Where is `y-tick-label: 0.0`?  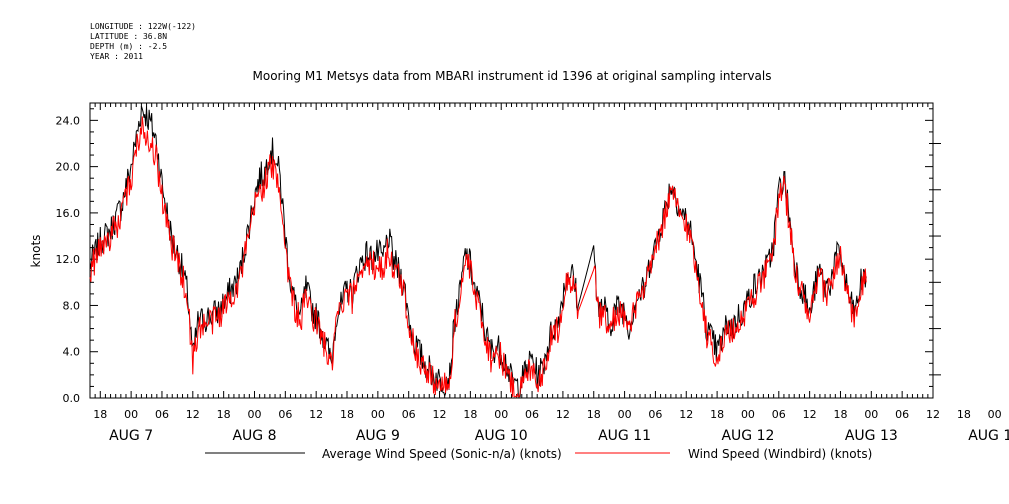 y-tick-label: 0.0 is located at coordinates (72, 398).